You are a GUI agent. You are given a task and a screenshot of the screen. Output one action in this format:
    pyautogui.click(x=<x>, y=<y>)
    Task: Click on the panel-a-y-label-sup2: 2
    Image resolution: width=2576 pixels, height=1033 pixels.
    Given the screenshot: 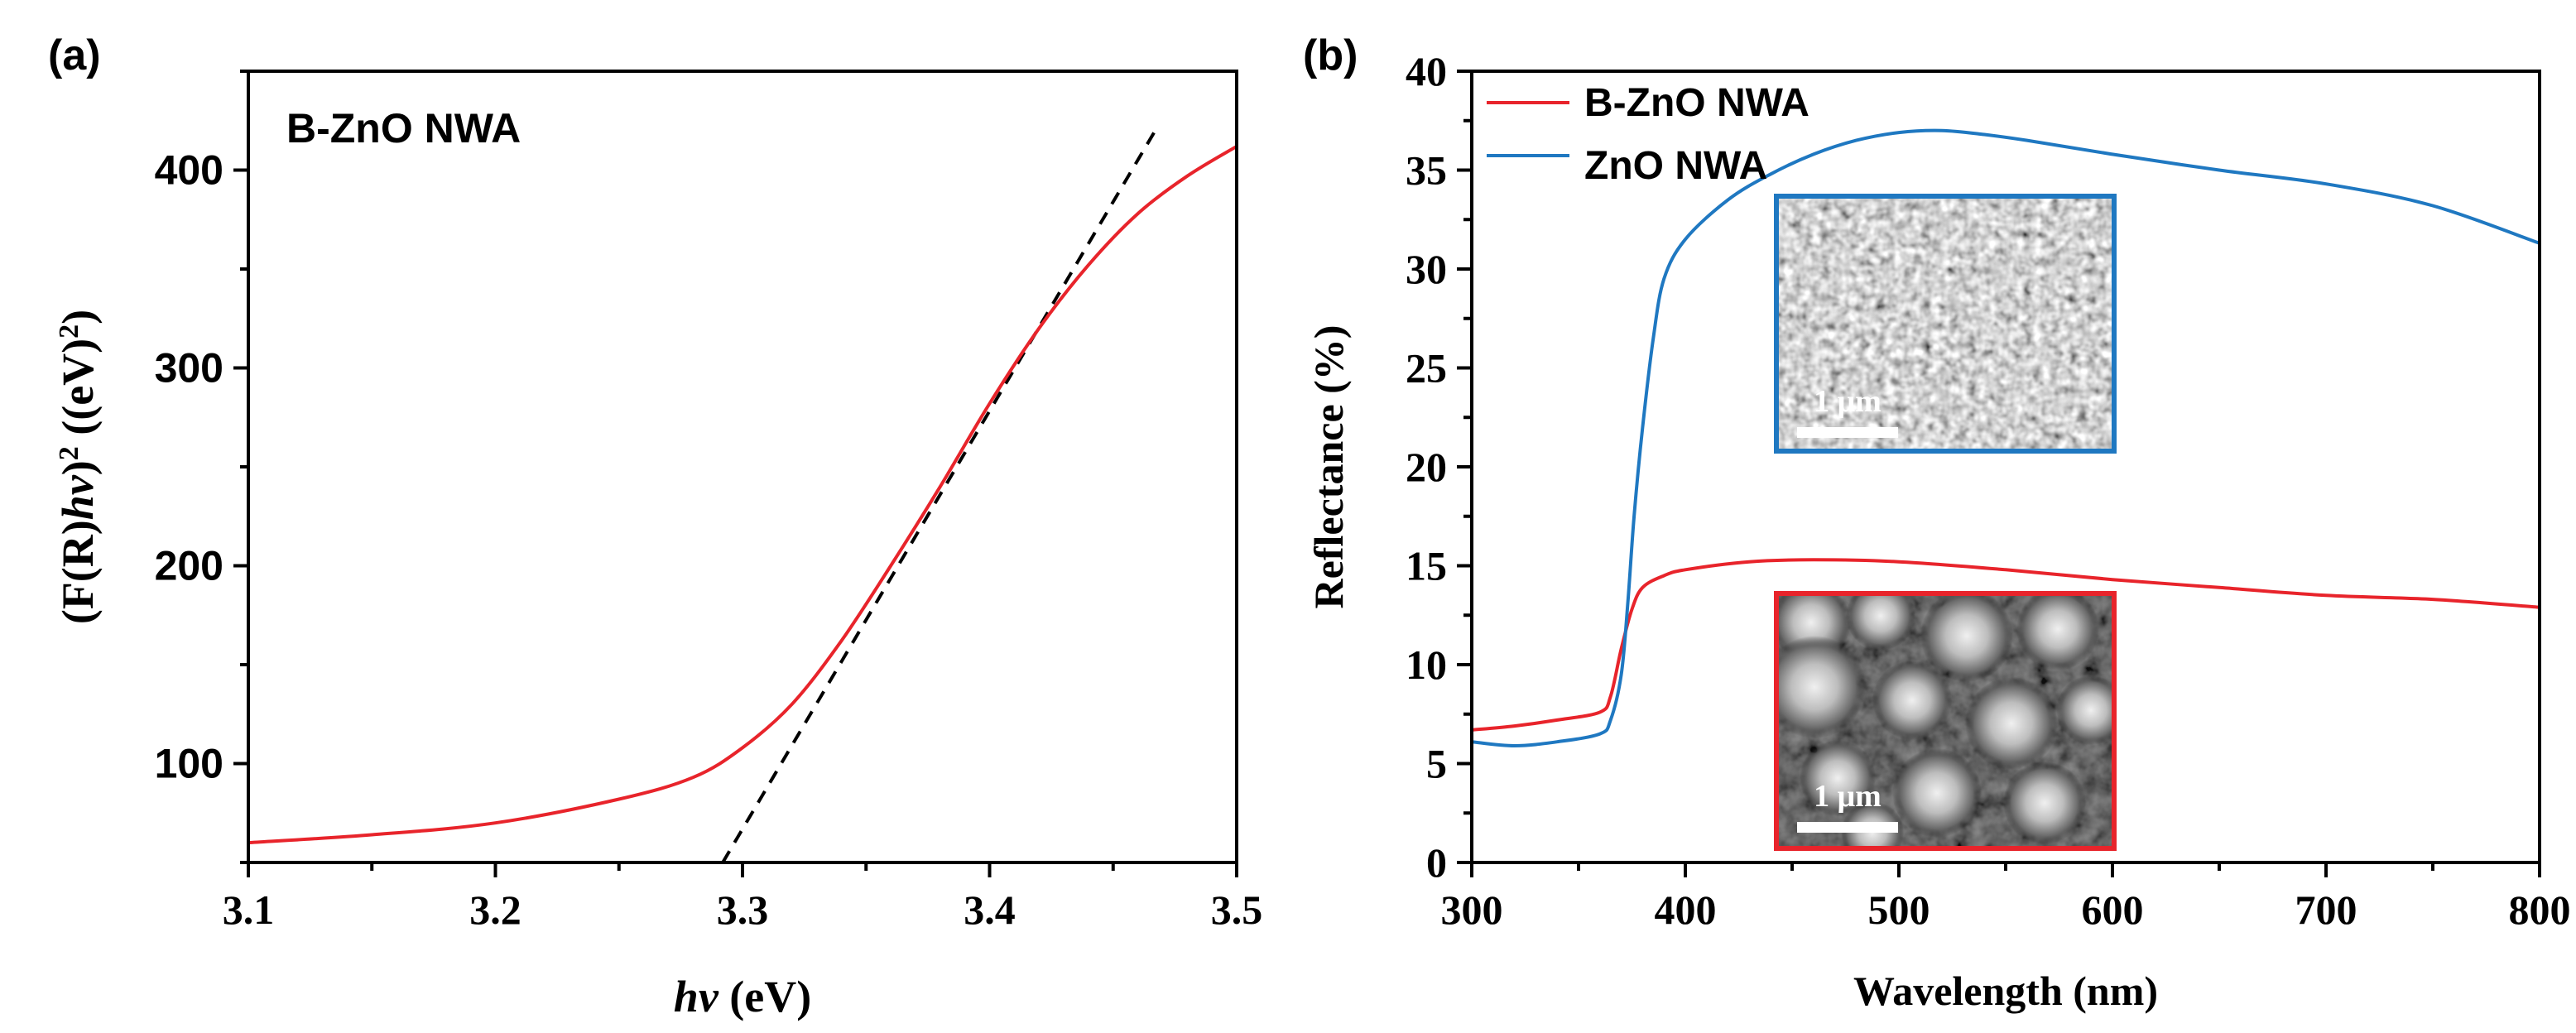 What is the action you would take?
    pyautogui.click(x=69, y=331)
    